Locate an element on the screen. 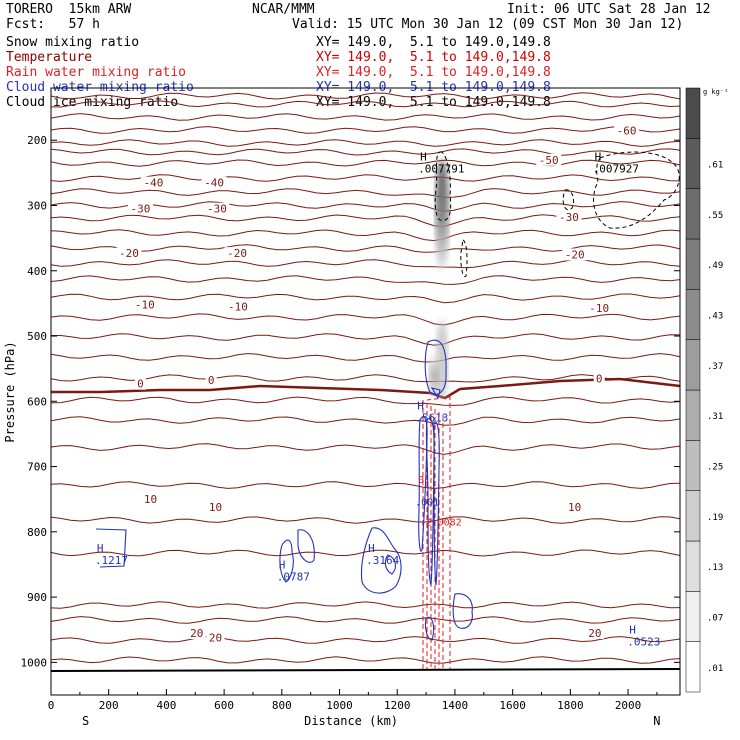 The image size is (740, 740). y-axis-label: Pressure (hPa) is located at coordinates (10, 391).